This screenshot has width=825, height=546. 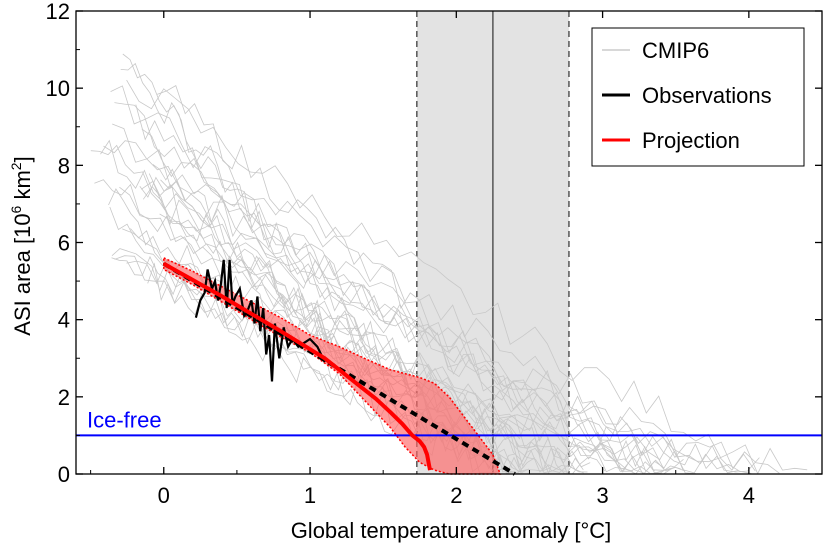 What do you see at coordinates (64, 243) in the screenshot?
I see `y-tick-label: 6` at bounding box center [64, 243].